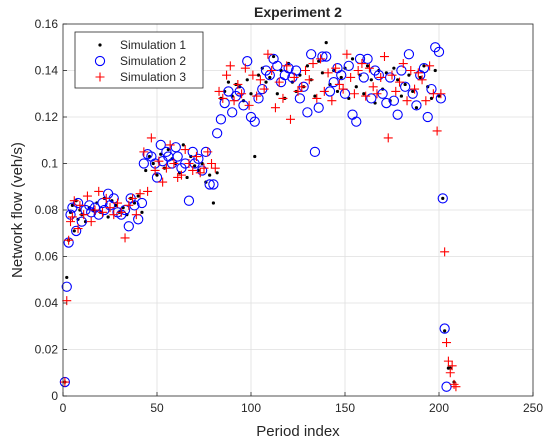 This screenshot has height=442, width=550. I want to click on legend-box, so click(139, 60).